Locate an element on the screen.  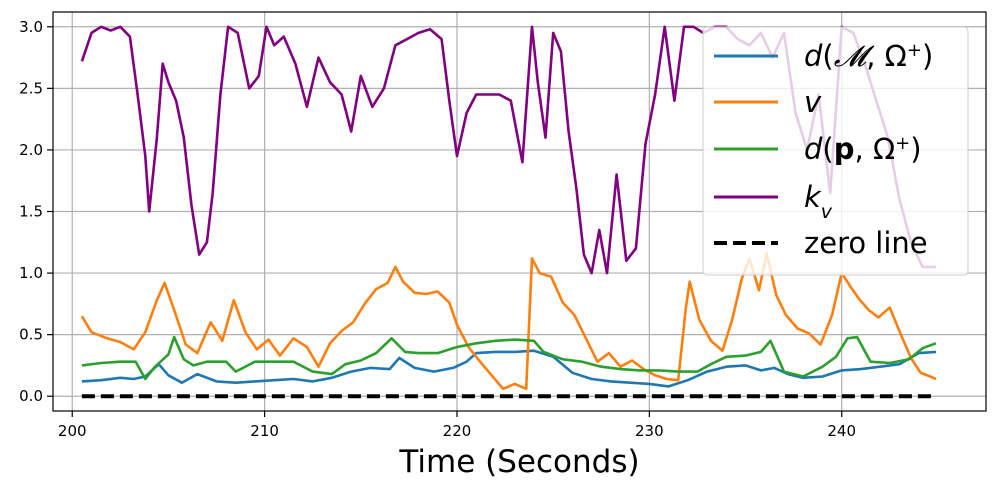
y-tick-label: 0.5 is located at coordinates (31, 335).